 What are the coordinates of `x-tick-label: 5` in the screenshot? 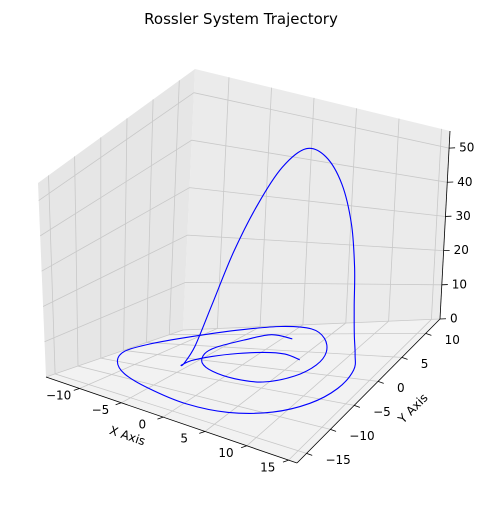 It's located at (184, 439).